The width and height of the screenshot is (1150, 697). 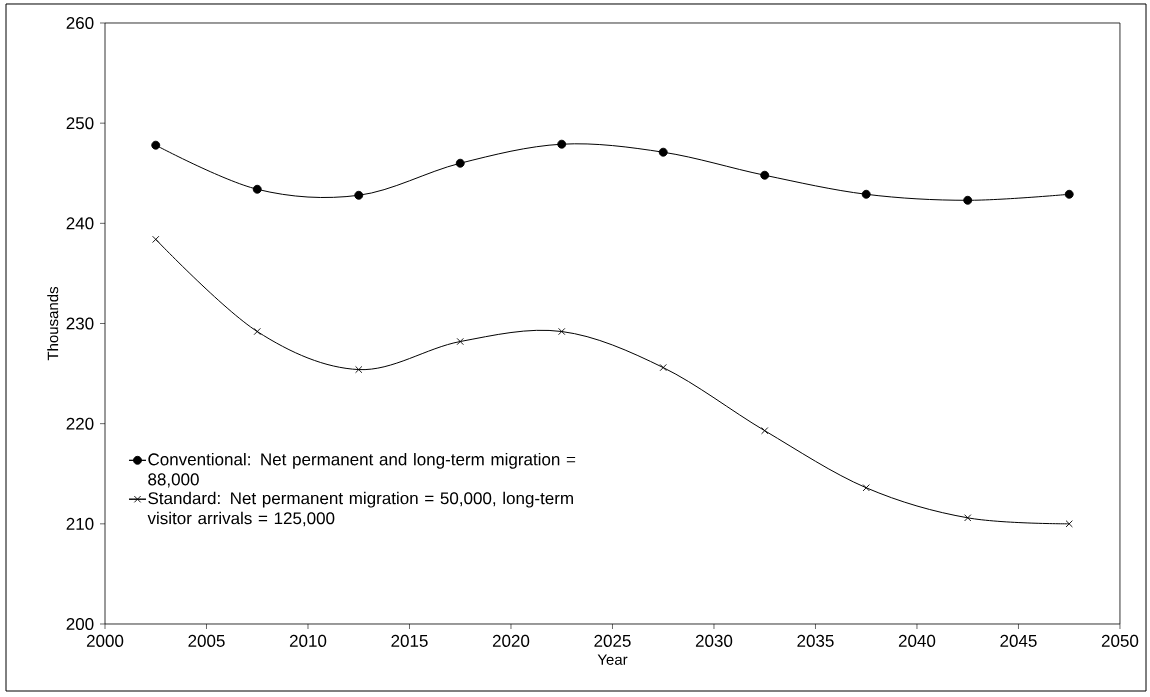 I want to click on y-tick-label: 260, so click(x=80, y=23).